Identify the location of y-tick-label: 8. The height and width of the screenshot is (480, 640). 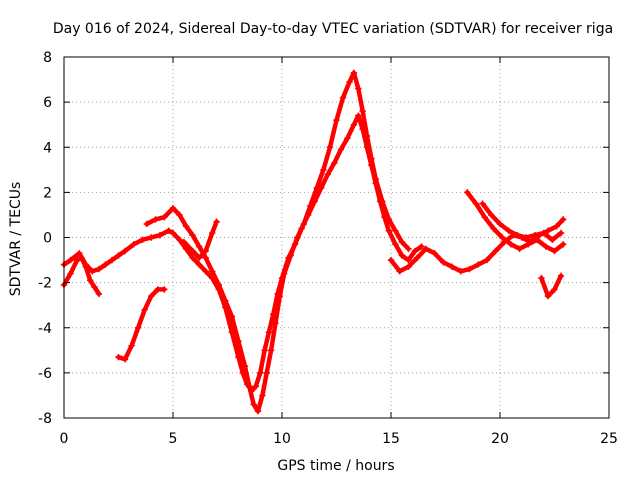
(47, 58).